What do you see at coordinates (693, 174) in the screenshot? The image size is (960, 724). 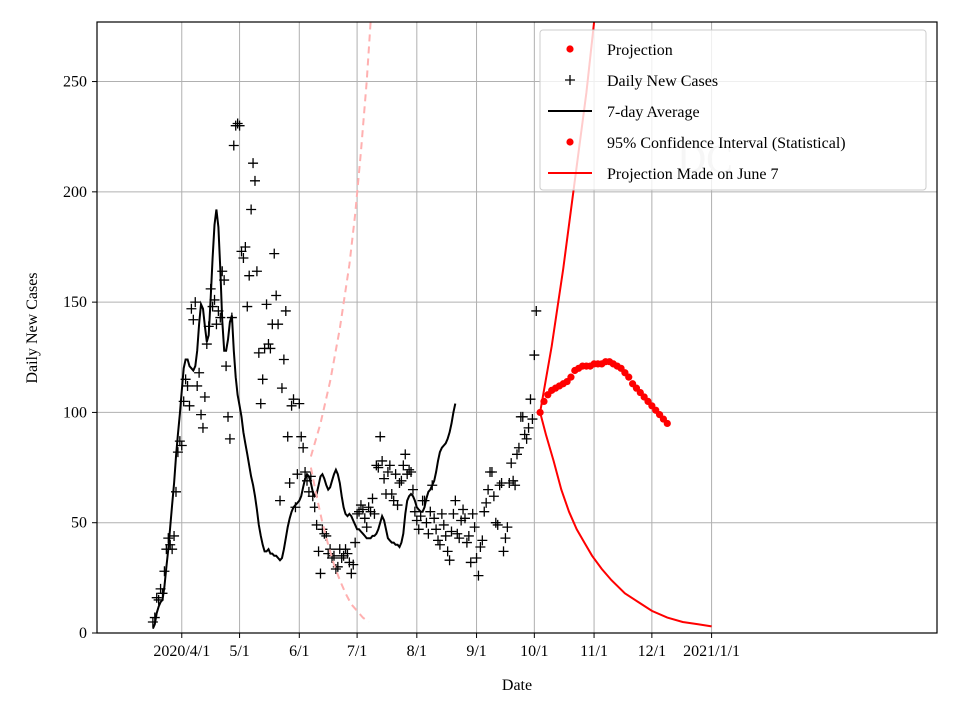 I see `legend-label: Projection Made on June 7` at bounding box center [693, 174].